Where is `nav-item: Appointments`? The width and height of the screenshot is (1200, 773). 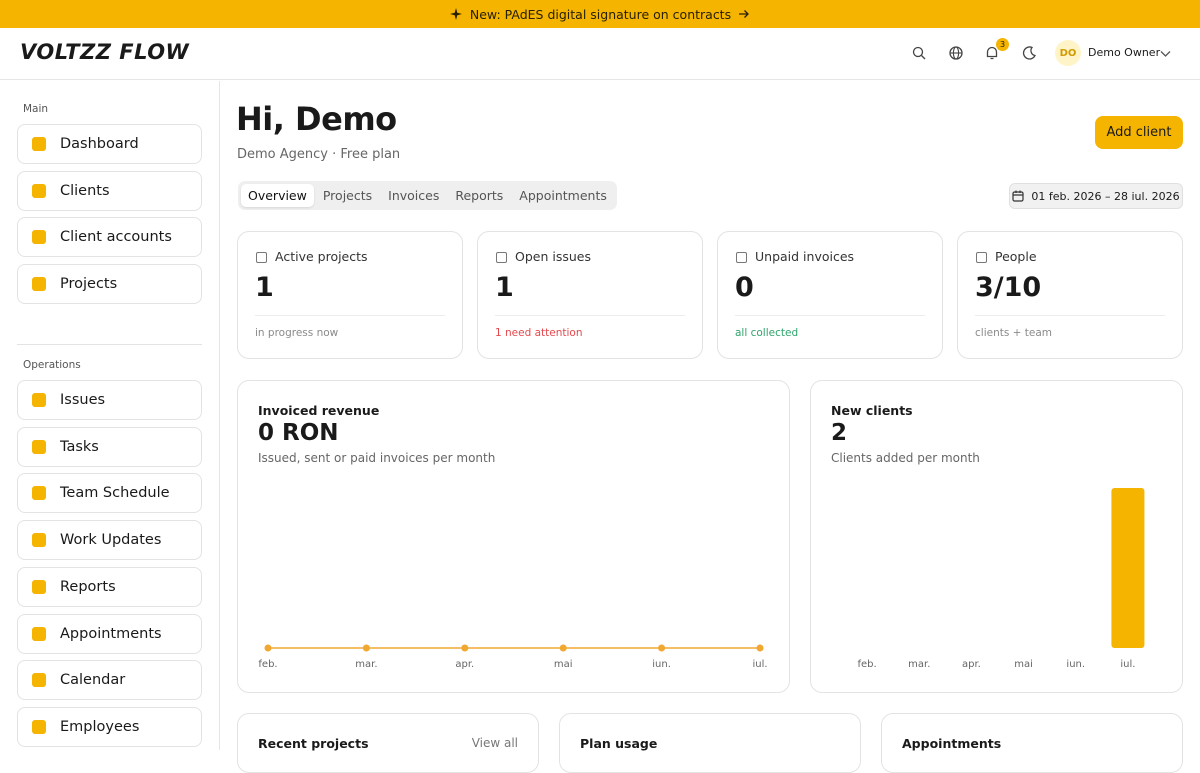
nav-item: Appointments is located at coordinates (109, 633).